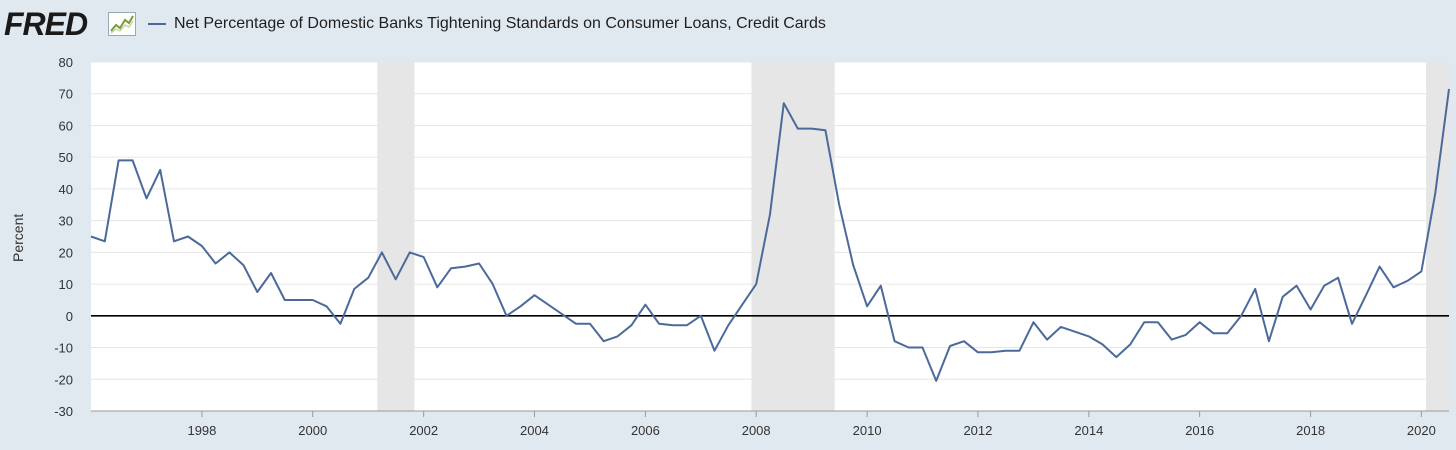 Image resolution: width=1456 pixels, height=450 pixels. Describe the element at coordinates (1088, 430) in the screenshot. I see `x-tick-label: 2014` at that location.